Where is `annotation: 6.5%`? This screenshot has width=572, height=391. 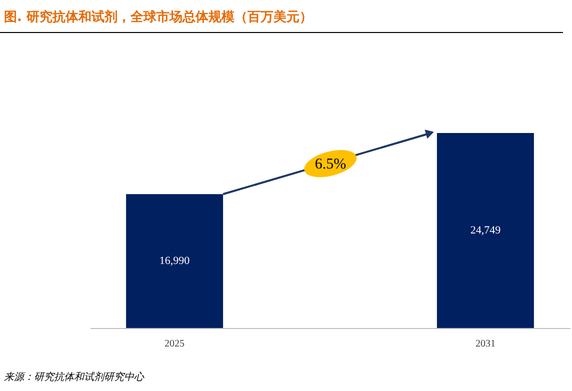 annotation: 6.5% is located at coordinates (330, 164).